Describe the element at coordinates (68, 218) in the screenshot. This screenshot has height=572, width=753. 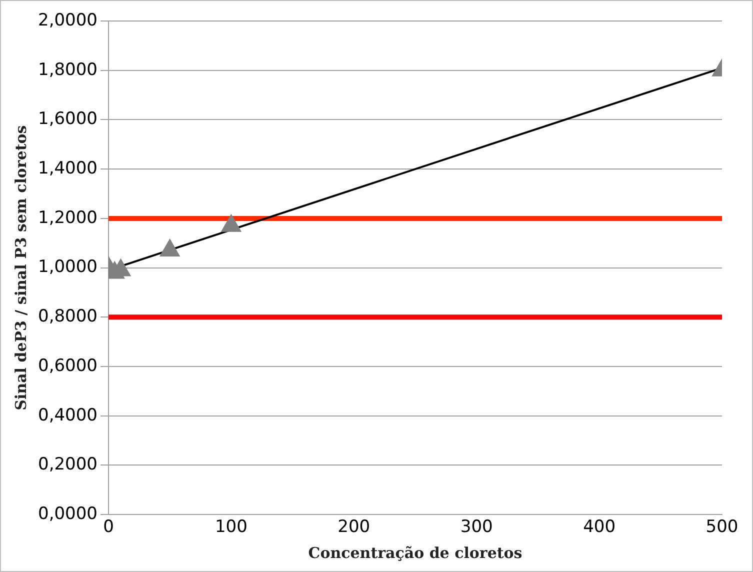
I see `y-tick-label: 1,2000` at that location.